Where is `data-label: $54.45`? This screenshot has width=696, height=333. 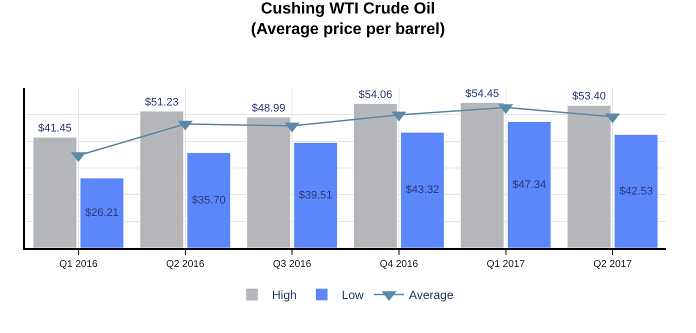 data-label: $54.45 is located at coordinates (482, 94).